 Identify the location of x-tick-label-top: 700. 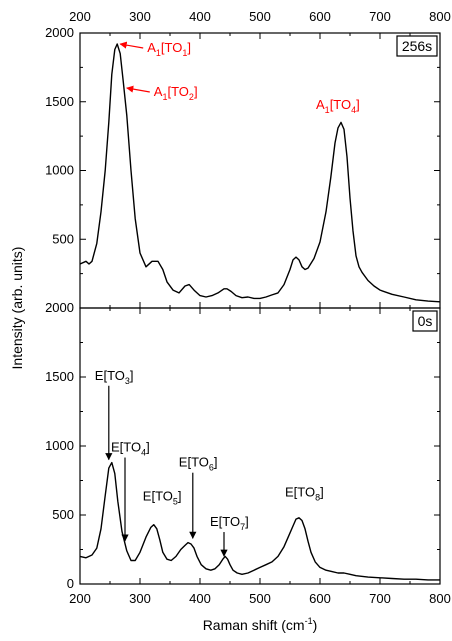
(380, 16).